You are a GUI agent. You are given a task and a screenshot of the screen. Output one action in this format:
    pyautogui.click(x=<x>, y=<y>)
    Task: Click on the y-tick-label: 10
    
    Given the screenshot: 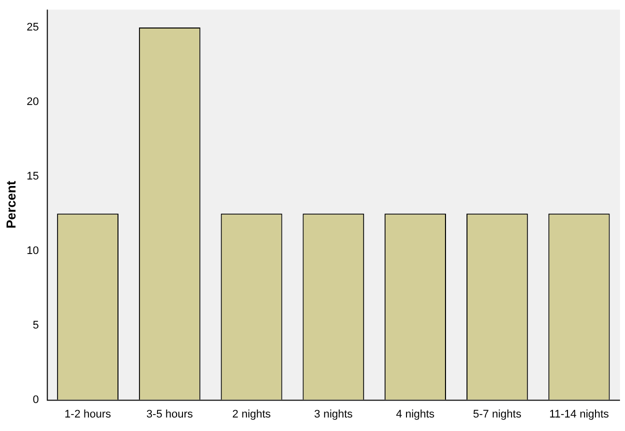 What is the action you would take?
    pyautogui.click(x=32, y=250)
    